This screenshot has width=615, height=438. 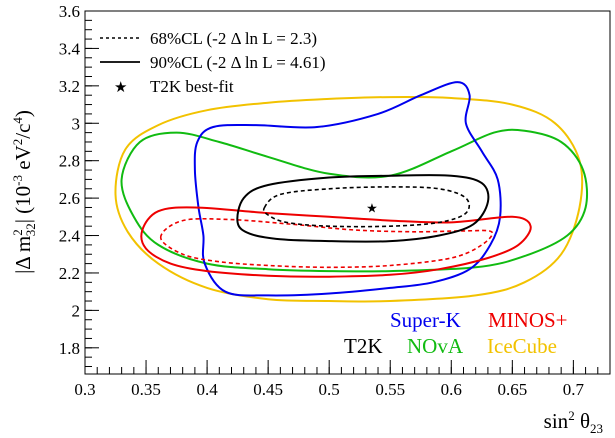 I want to click on x-tick-label: 0.6, so click(x=451, y=389).